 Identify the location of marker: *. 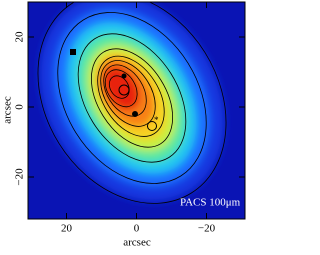
(156, 120).